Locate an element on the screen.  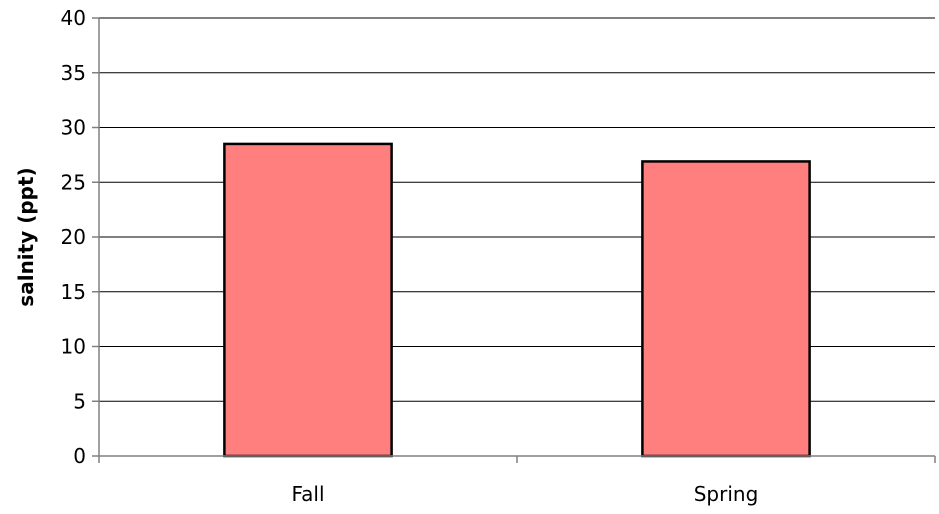
bar-spring is located at coordinates (726, 309).